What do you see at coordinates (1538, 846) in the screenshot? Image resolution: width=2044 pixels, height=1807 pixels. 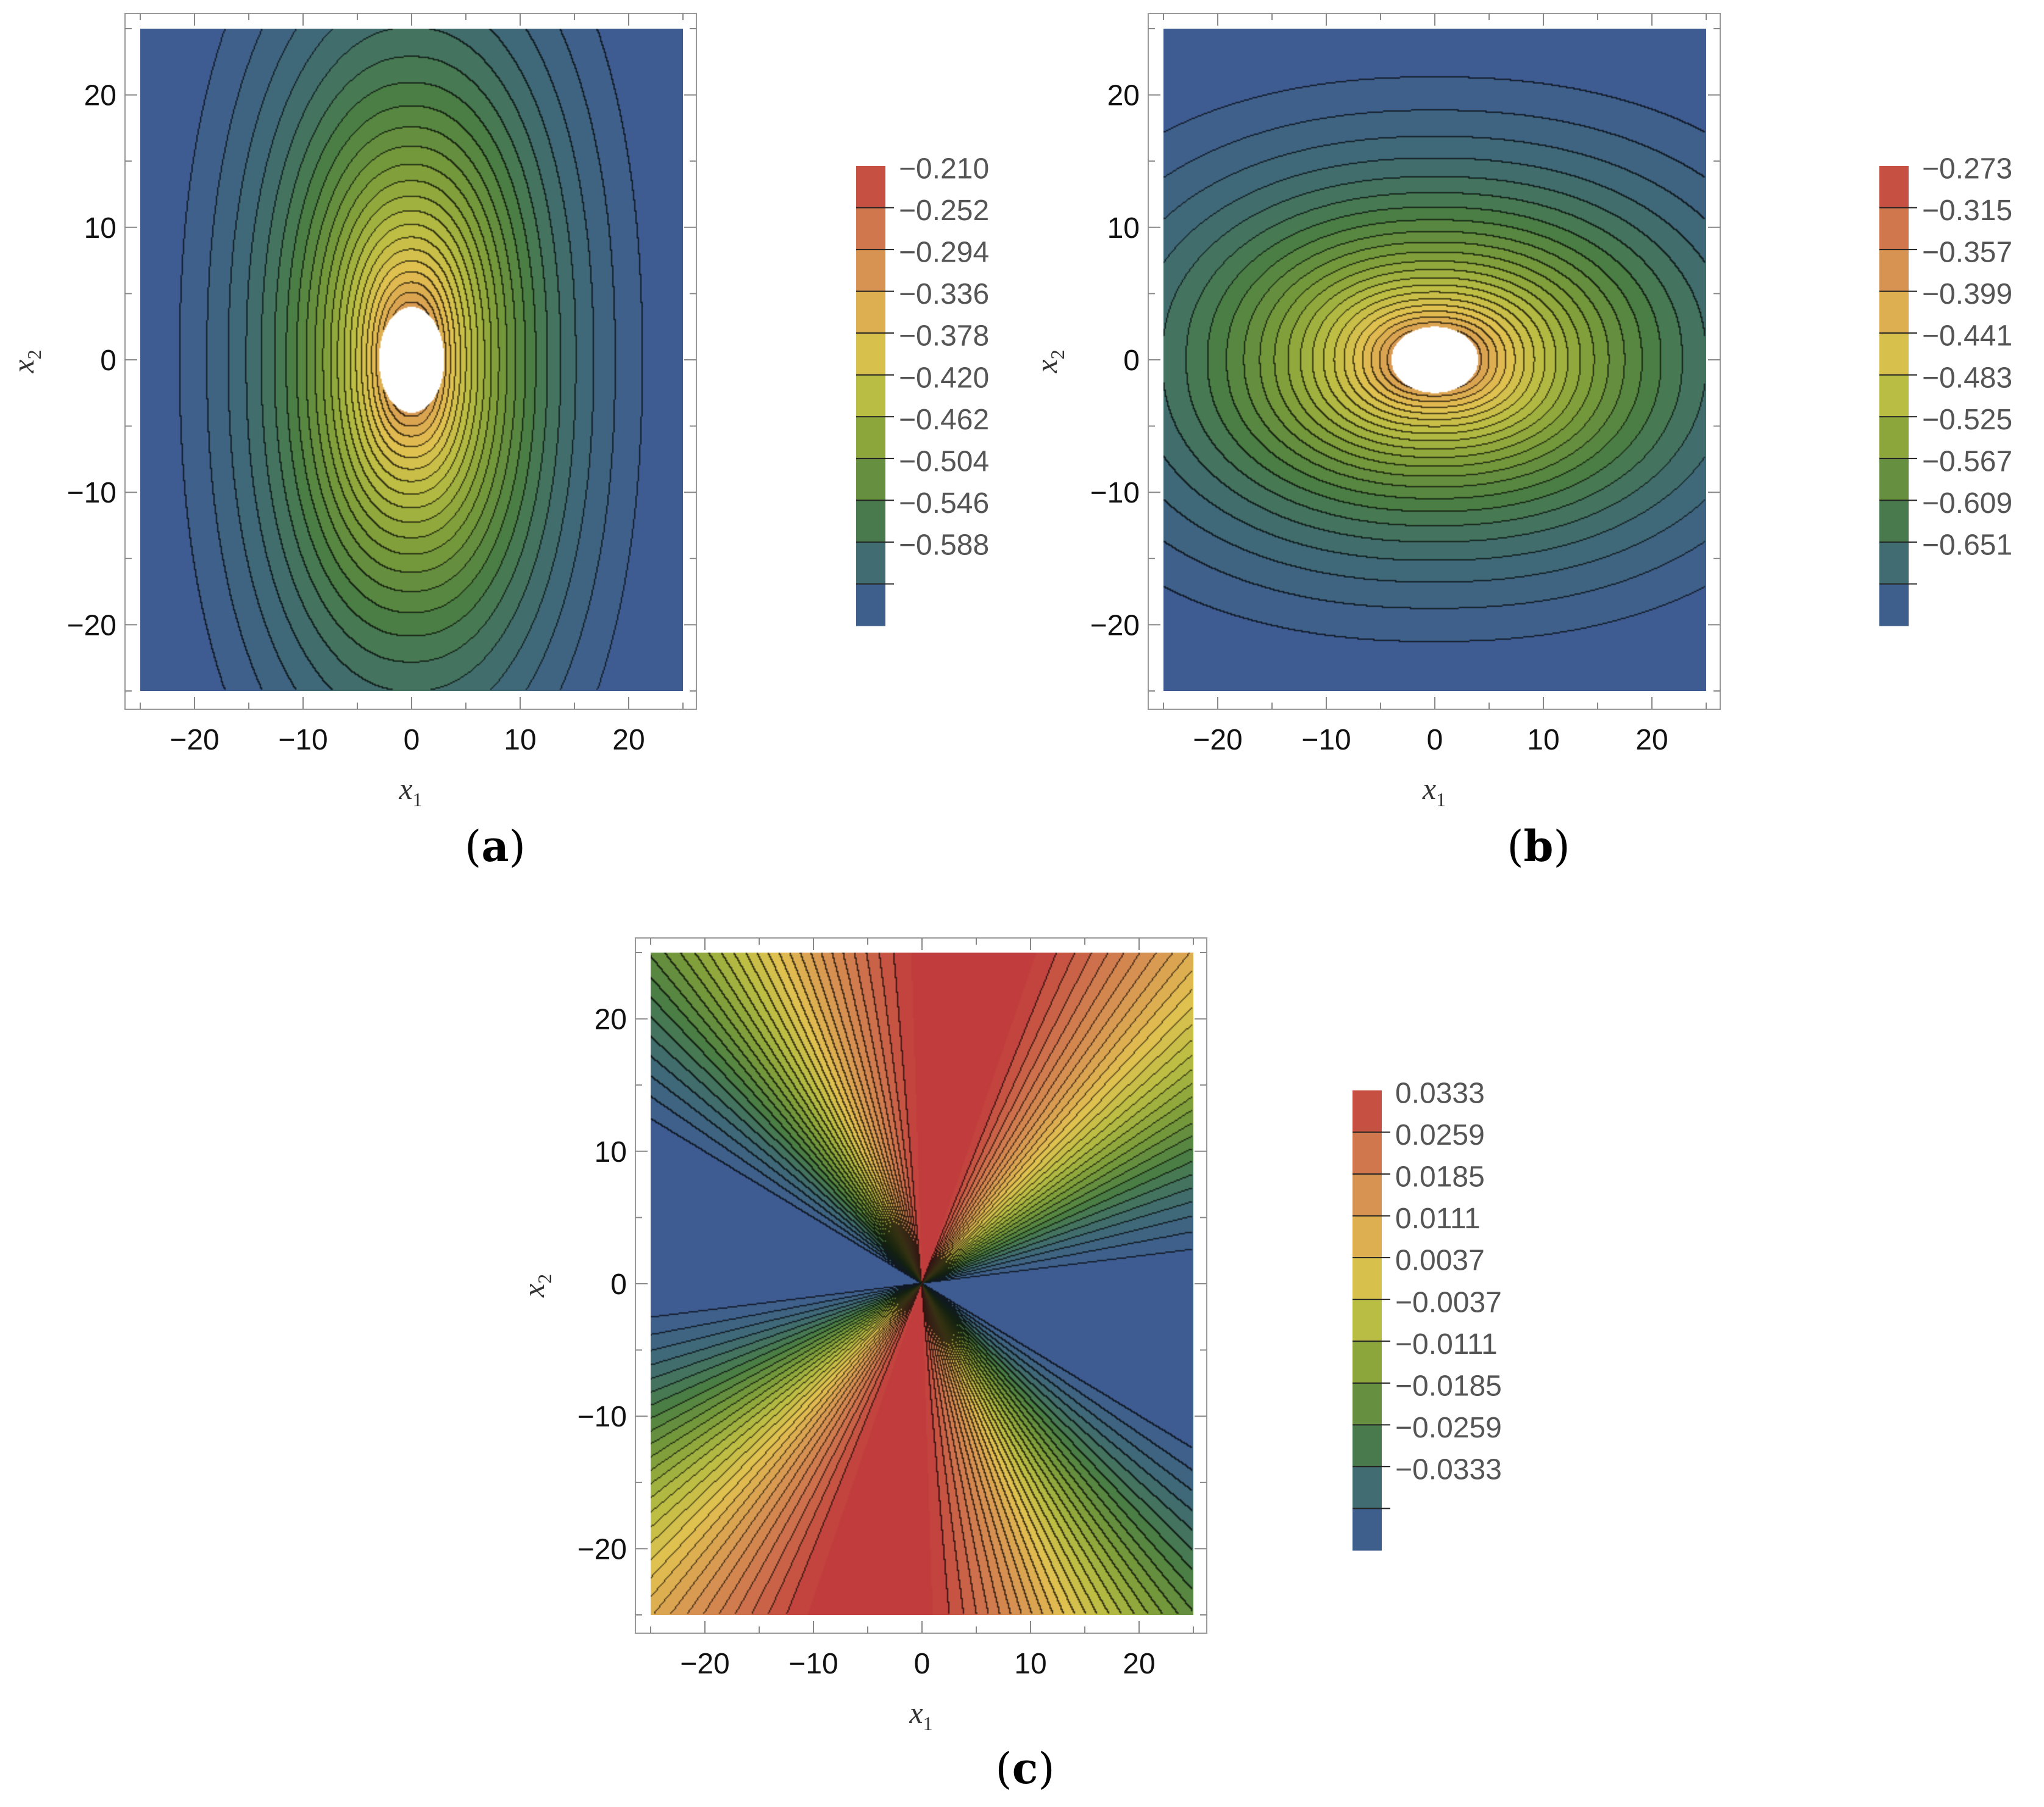 I see `panel-label: (b)` at bounding box center [1538, 846].